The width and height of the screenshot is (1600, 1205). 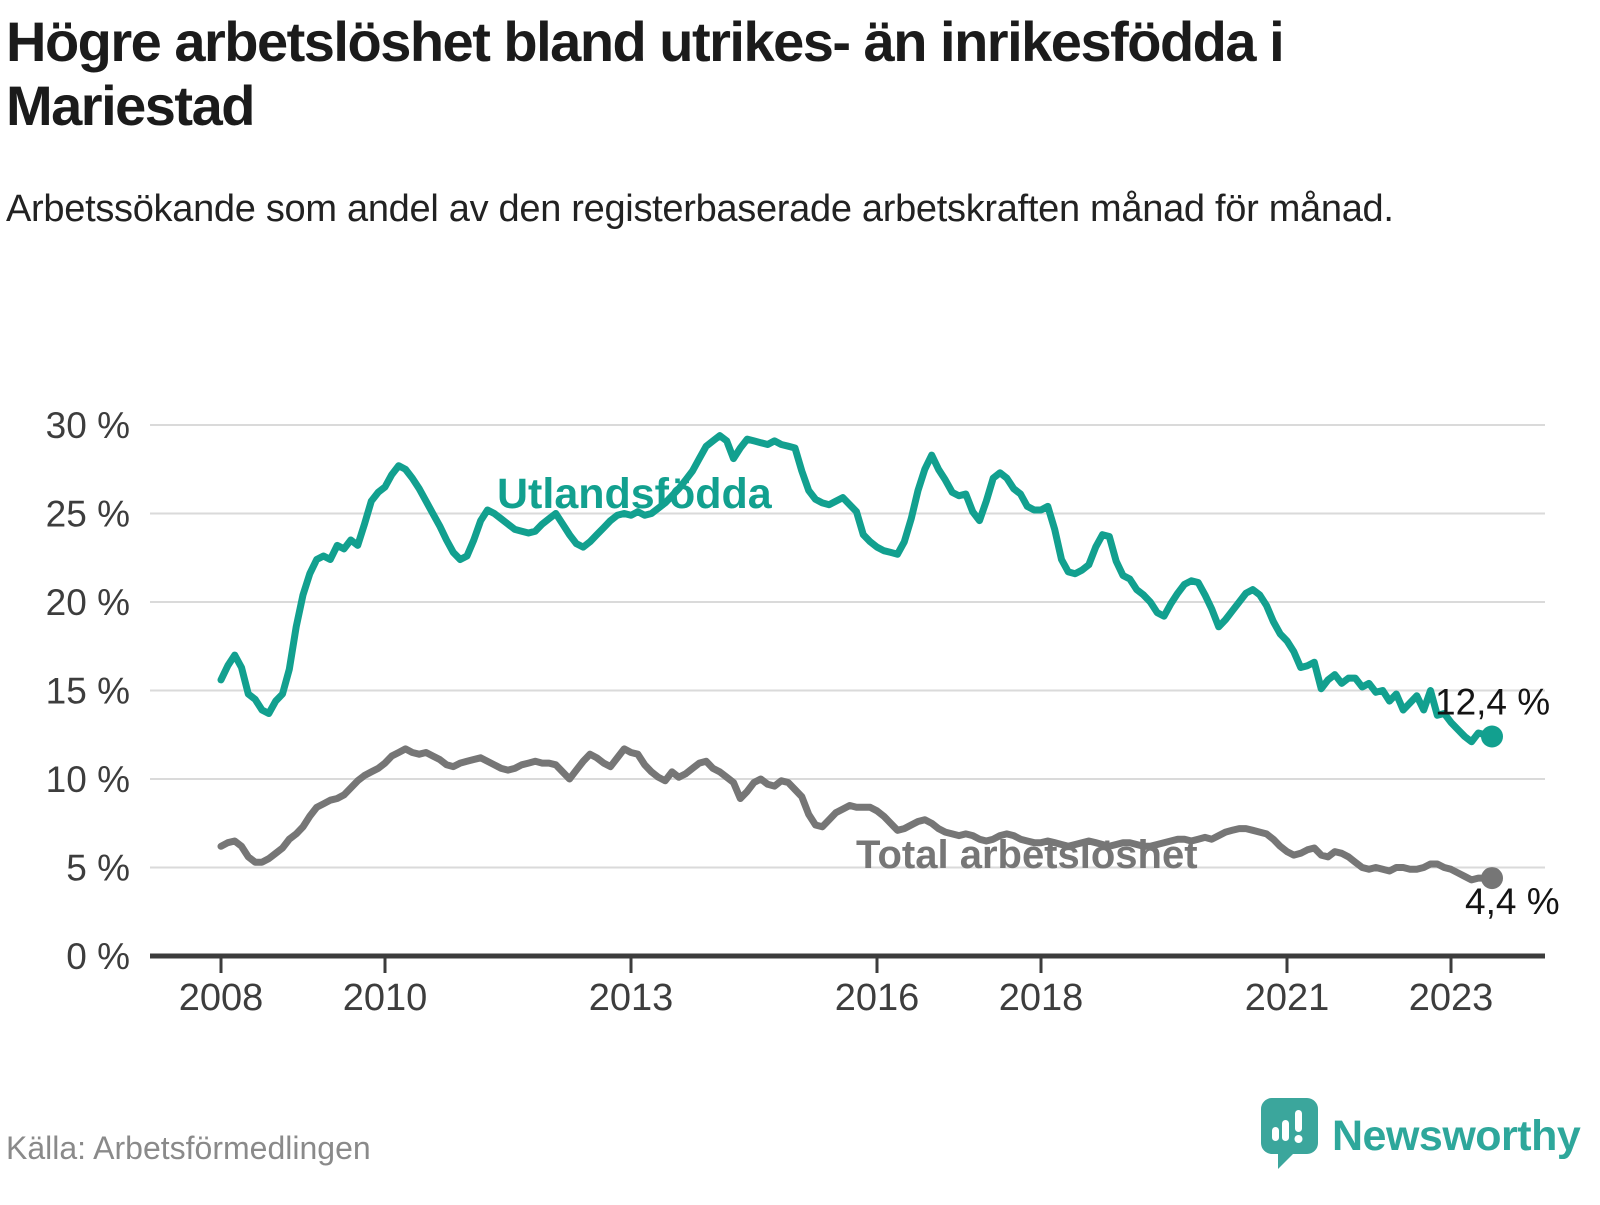 I want to click on x-axis-label-2010: 2010, so click(x=385, y=998).